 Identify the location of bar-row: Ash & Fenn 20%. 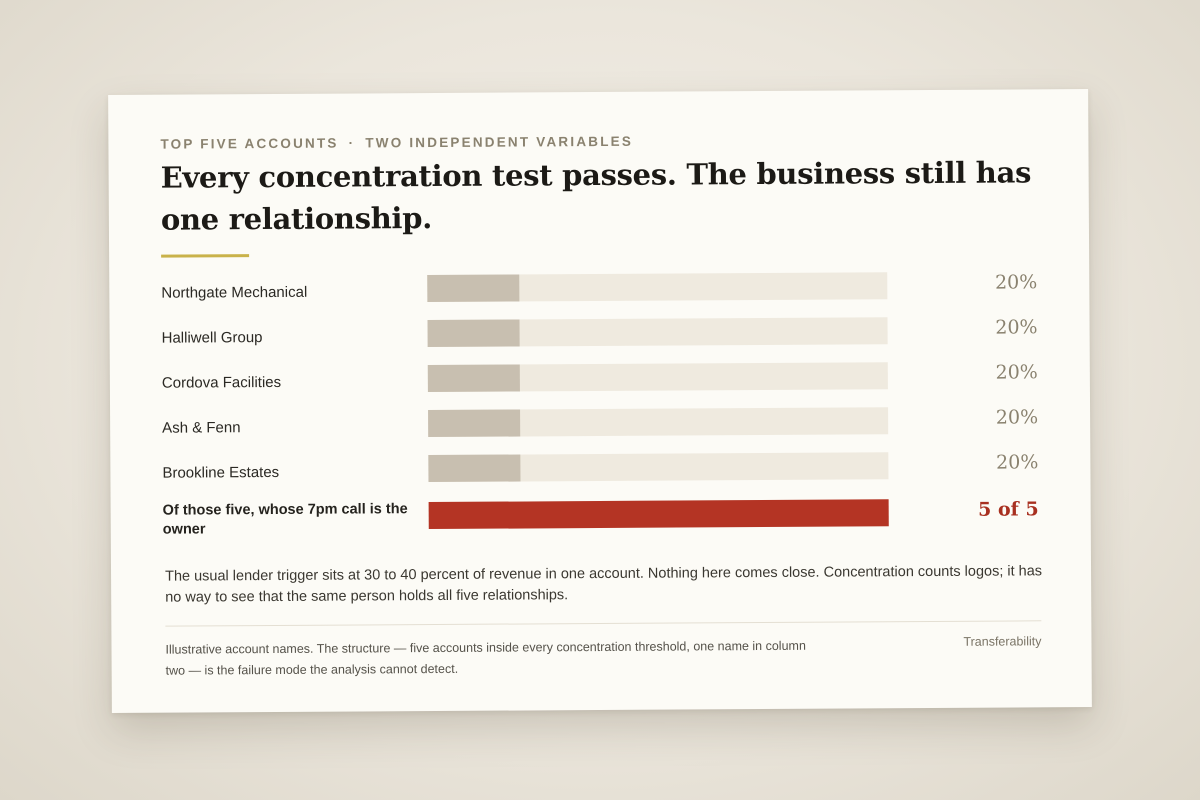
(600, 429).